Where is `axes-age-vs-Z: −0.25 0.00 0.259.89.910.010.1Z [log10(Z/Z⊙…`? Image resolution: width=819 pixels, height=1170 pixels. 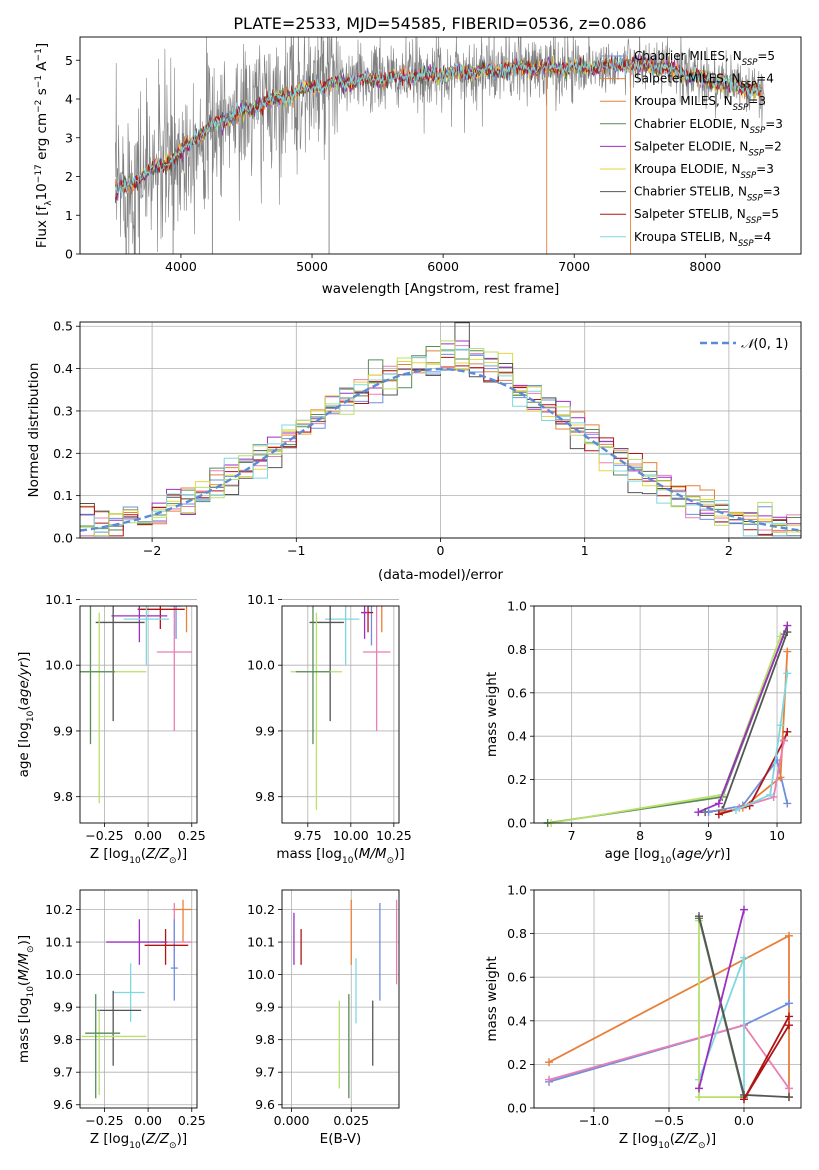 axes-age-vs-Z: −0.25 0.00 0.259.89.910.010.1Z [log10(Z/Z⊙… is located at coordinates (111, 729).